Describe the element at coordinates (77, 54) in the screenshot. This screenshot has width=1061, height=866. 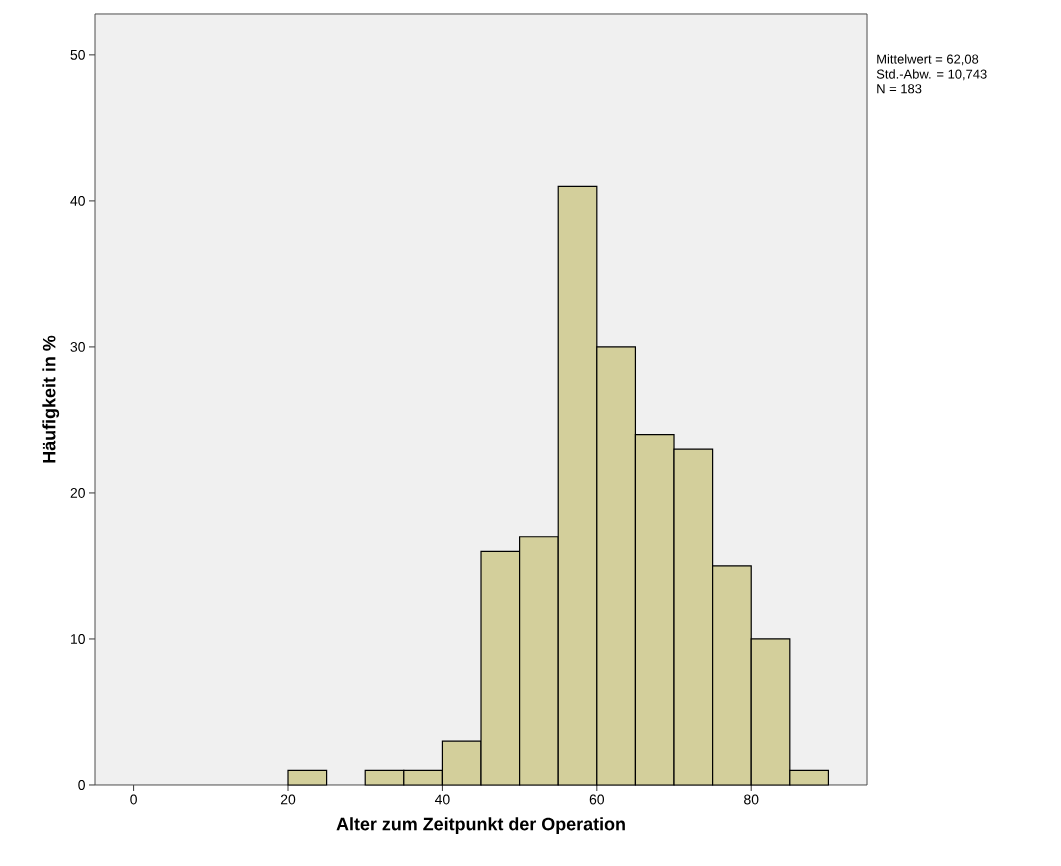
I see `y-tick-label: 50` at that location.